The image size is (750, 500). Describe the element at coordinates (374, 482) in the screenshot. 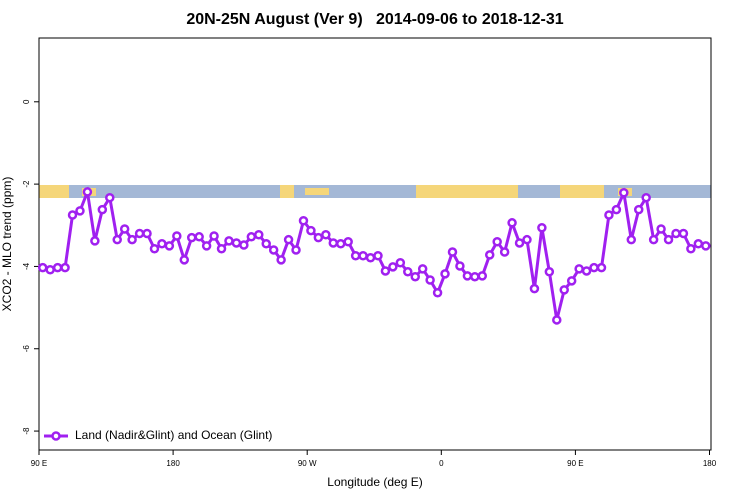

I see `x-axis-title: Longitude (deg E)` at that location.